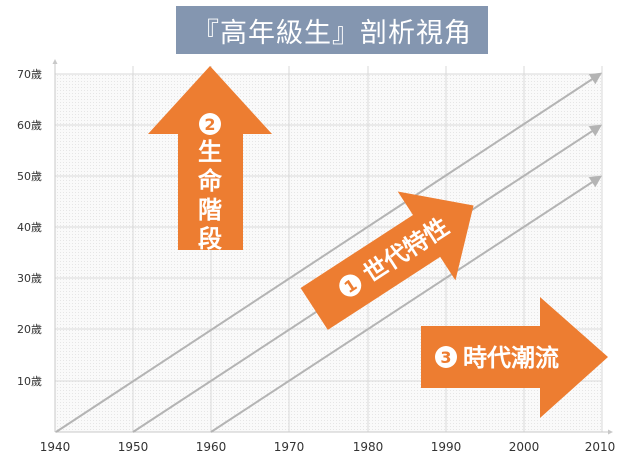  Describe the element at coordinates (211, 447) in the screenshot. I see `x-tick: 1960` at that location.